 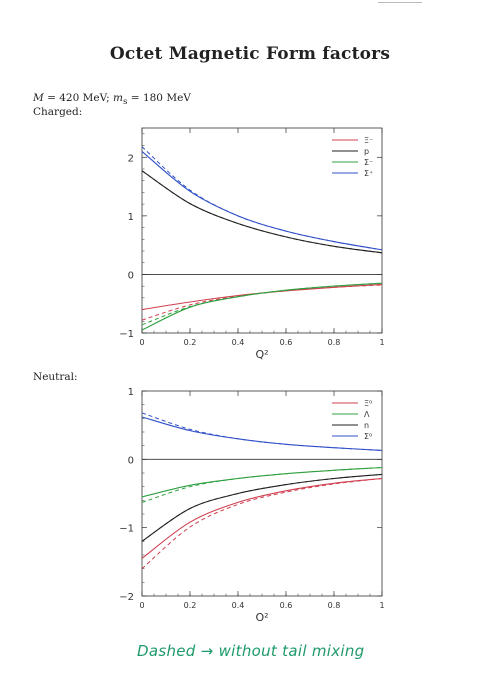 I want to click on strange-mass-symbol: m, so click(x=118, y=98).